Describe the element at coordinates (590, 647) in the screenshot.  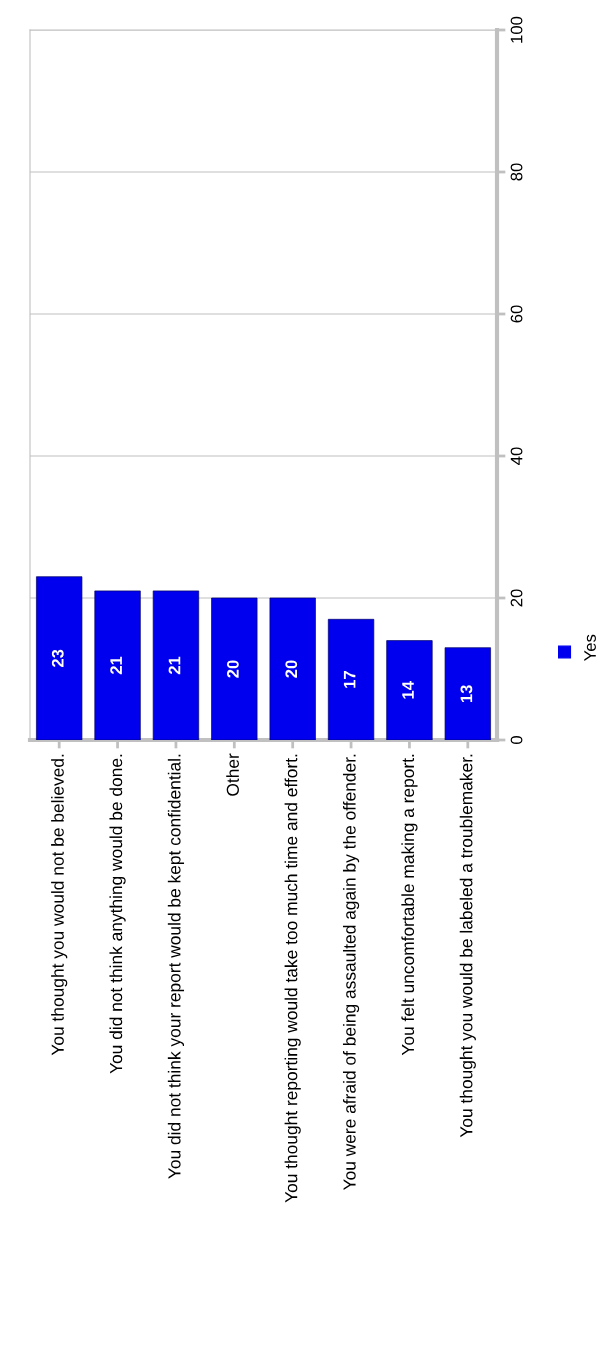
I see `legend-label: Yes` at that location.